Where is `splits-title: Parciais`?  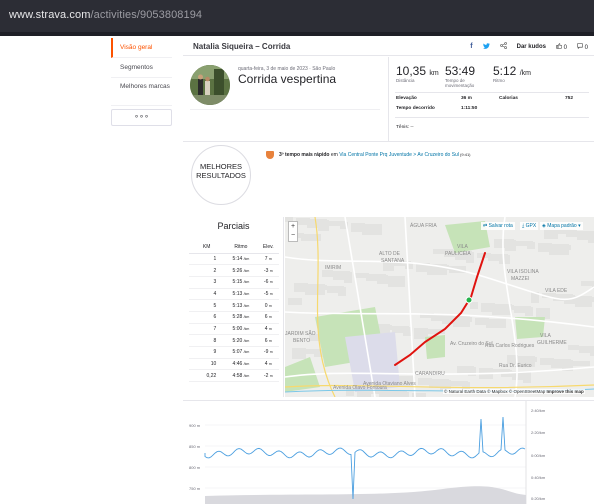
splits-title: Parciais is located at coordinates (233, 226).